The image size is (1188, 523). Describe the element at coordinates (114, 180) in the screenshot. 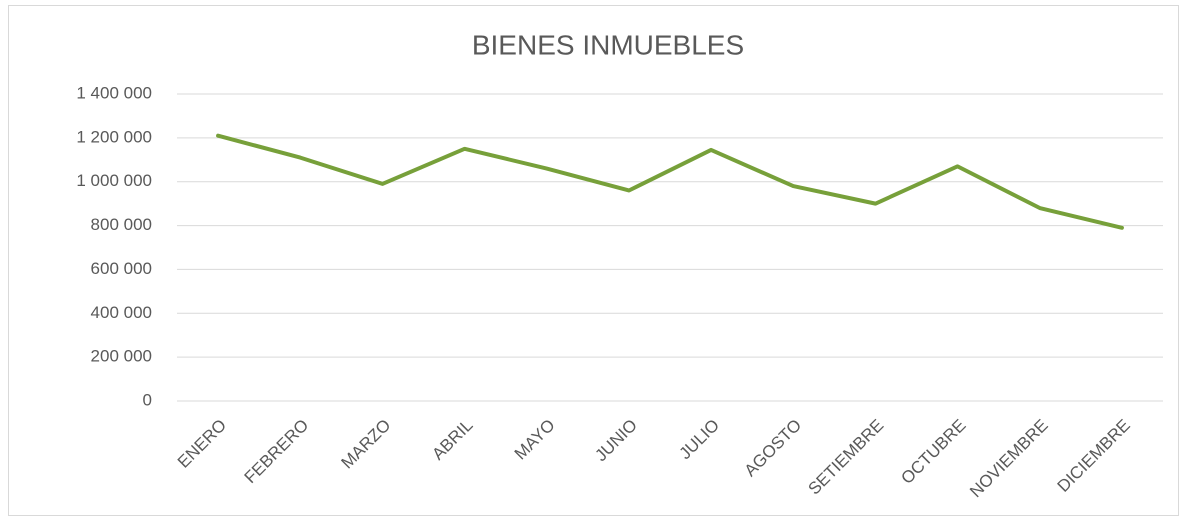

I see `y-tick-label: 1 000 000` at that location.